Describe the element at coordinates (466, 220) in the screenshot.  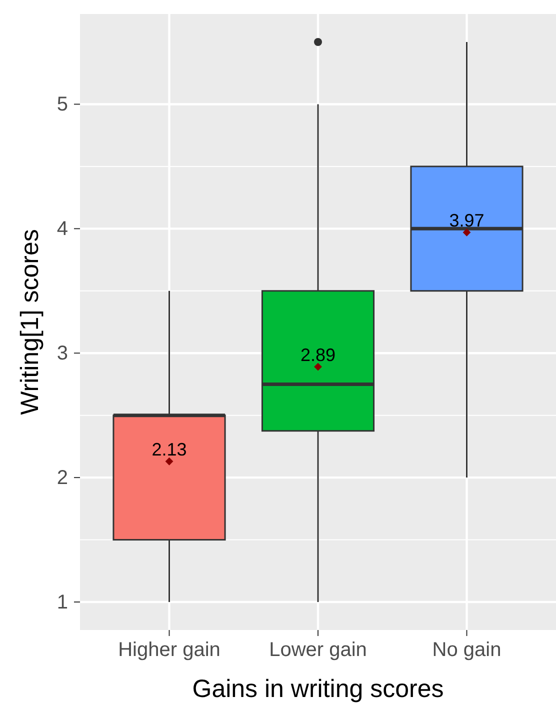
I see `annotation: 3.97` at that location.